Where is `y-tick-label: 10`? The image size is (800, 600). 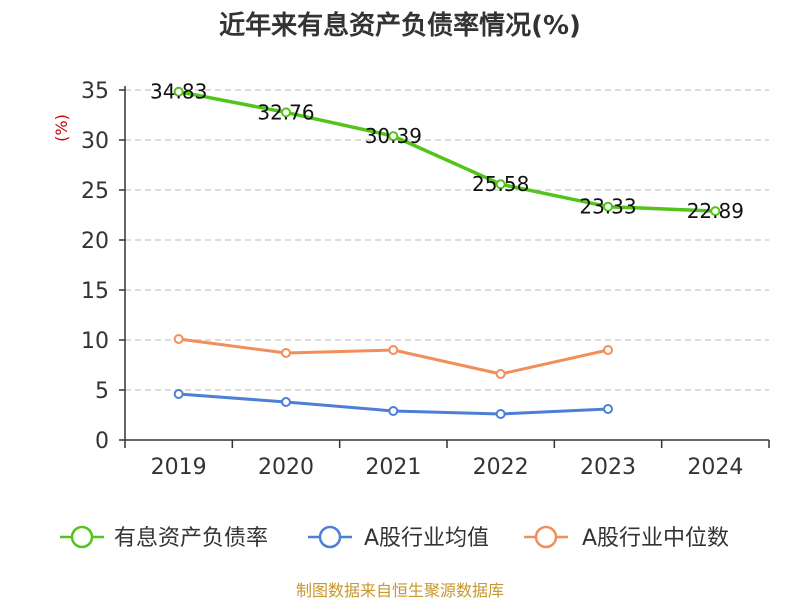 y-tick-label: 10 is located at coordinates (95, 341).